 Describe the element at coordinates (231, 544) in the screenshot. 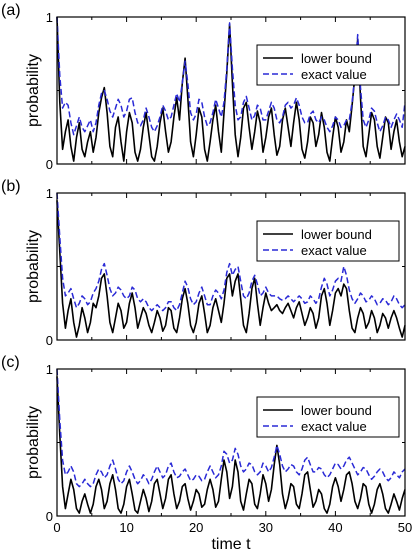

I see `x-axis-label: time t` at that location.